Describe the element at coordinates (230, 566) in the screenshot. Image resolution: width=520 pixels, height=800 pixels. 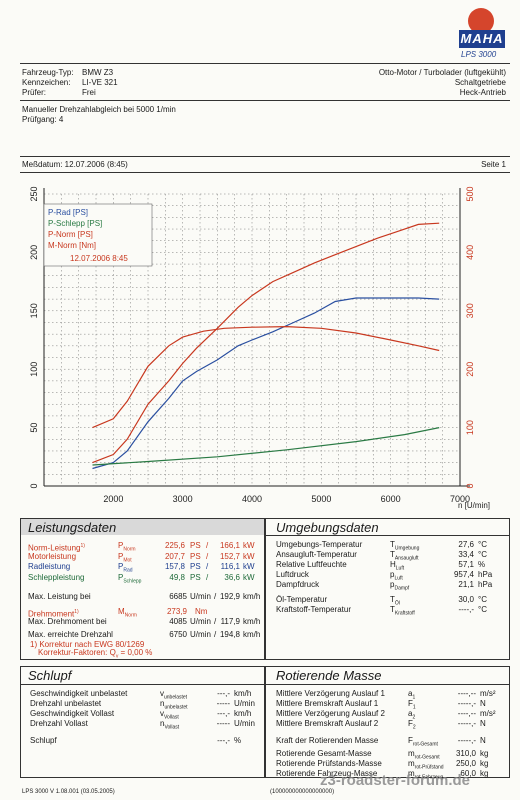
I see `leistung-row-kw: 116,1` at that location.